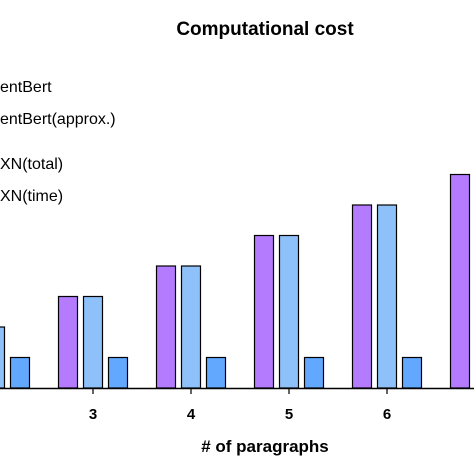 This screenshot has width=474, height=474. I want to click on bar-entbert-approx--5, so click(289, 311).